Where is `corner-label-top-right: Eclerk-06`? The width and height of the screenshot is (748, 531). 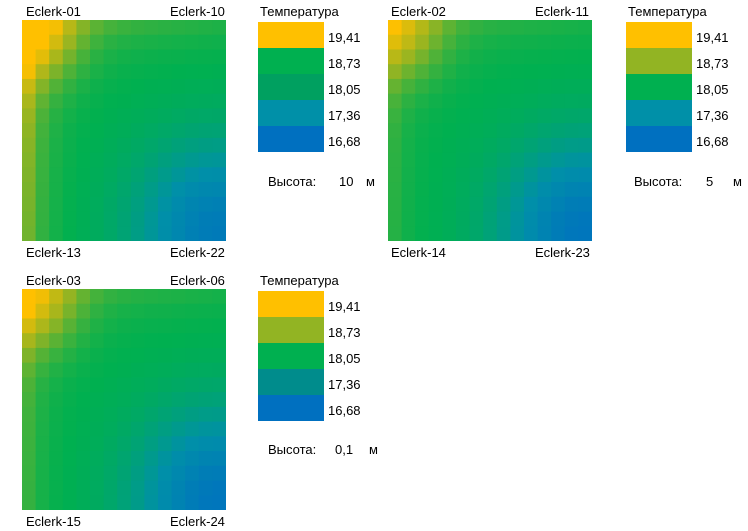 corner-label-top-right: Eclerk-06 is located at coordinates (197, 280).